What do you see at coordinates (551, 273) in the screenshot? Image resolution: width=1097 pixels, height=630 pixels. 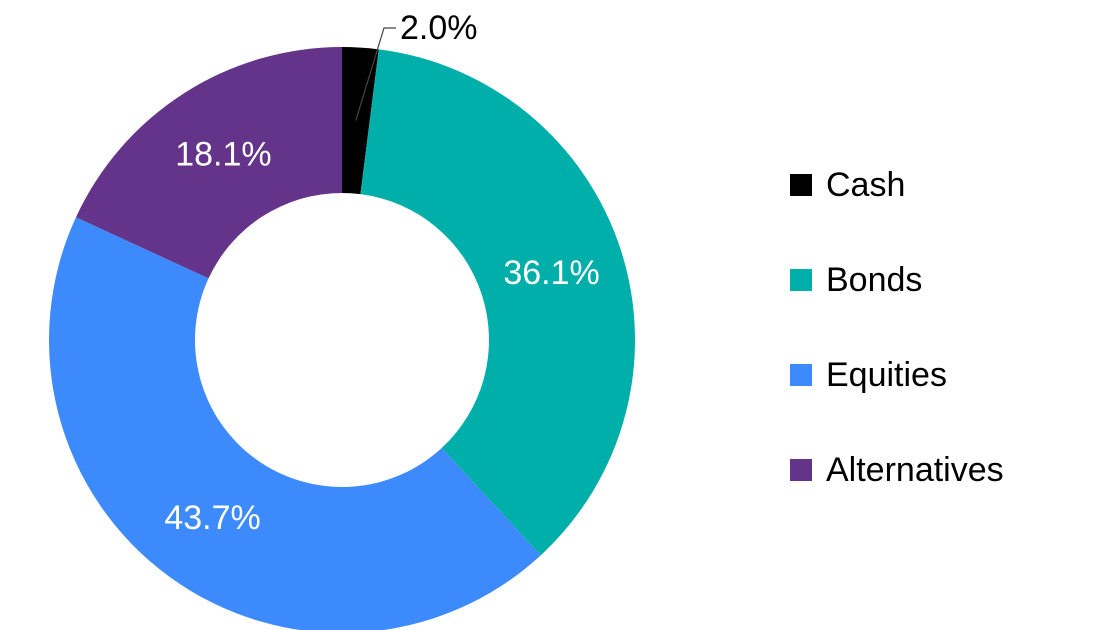 I see `data-label: 36.1%` at bounding box center [551, 273].